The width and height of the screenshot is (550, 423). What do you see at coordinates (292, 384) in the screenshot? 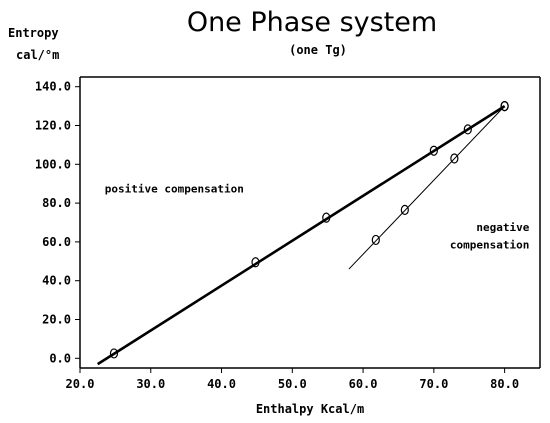
I see `x-tick-label: 50.0` at bounding box center [292, 384].